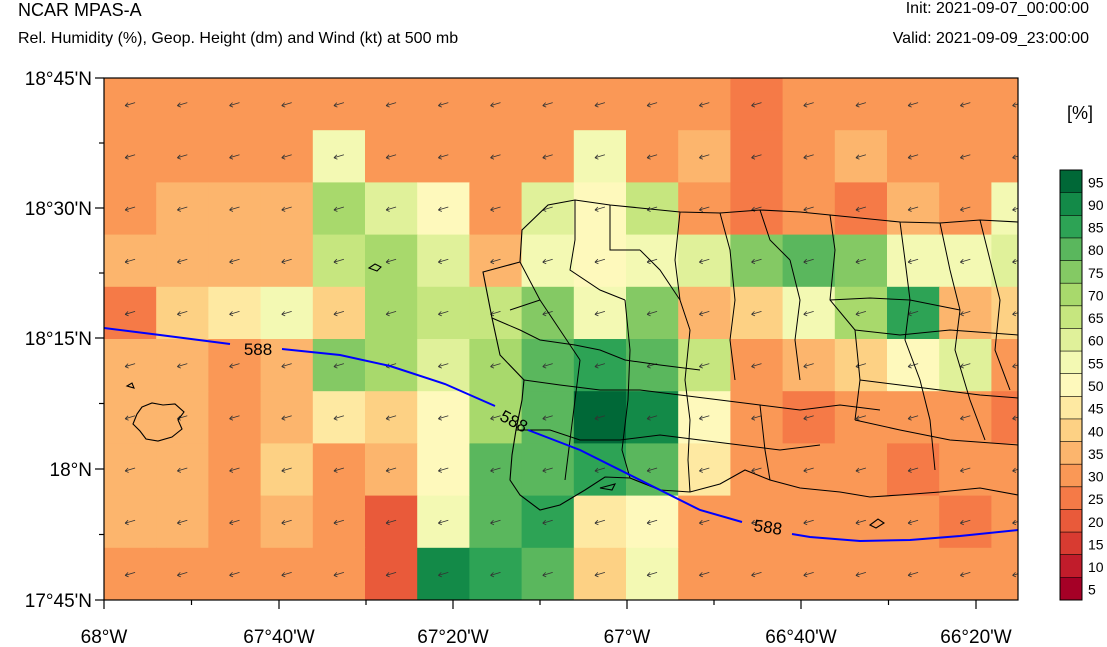 The height and width of the screenshot is (647, 1107). I want to click on colorbar-label: 90, so click(1096, 205).